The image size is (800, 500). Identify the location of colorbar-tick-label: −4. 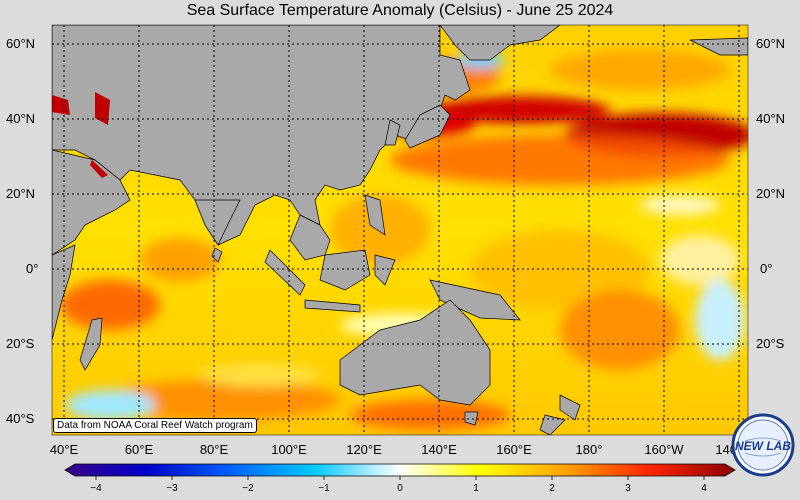
(96, 488).